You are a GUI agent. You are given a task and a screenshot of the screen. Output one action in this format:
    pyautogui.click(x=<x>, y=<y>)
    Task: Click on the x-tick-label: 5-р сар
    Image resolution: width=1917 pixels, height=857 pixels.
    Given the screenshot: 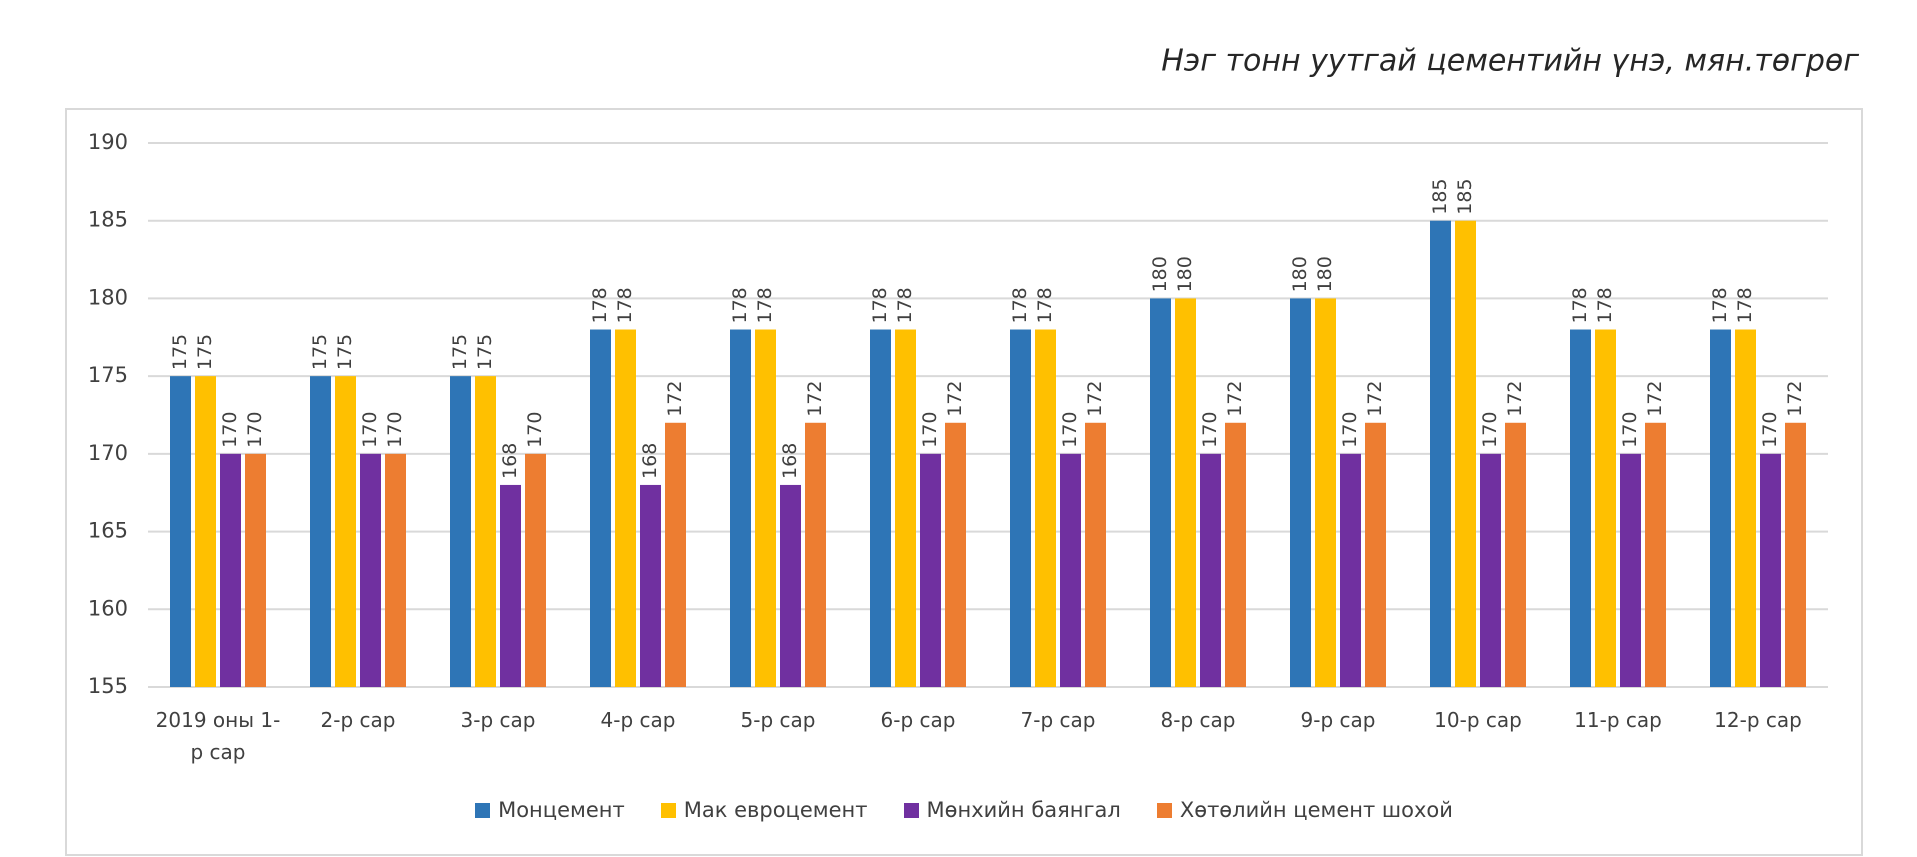 What is the action you would take?
    pyautogui.click(x=778, y=720)
    